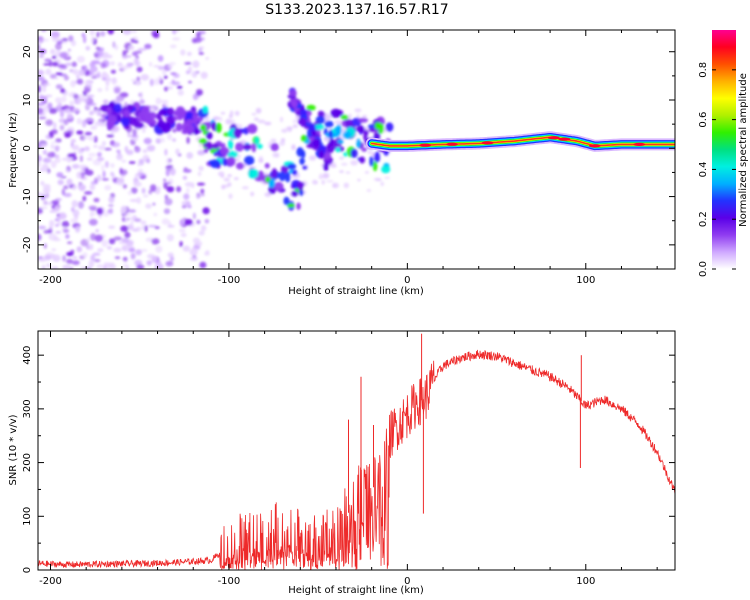  Describe the element at coordinates (50, 280) in the screenshot. I see `spectrogram-x-tick-label: -200` at that location.